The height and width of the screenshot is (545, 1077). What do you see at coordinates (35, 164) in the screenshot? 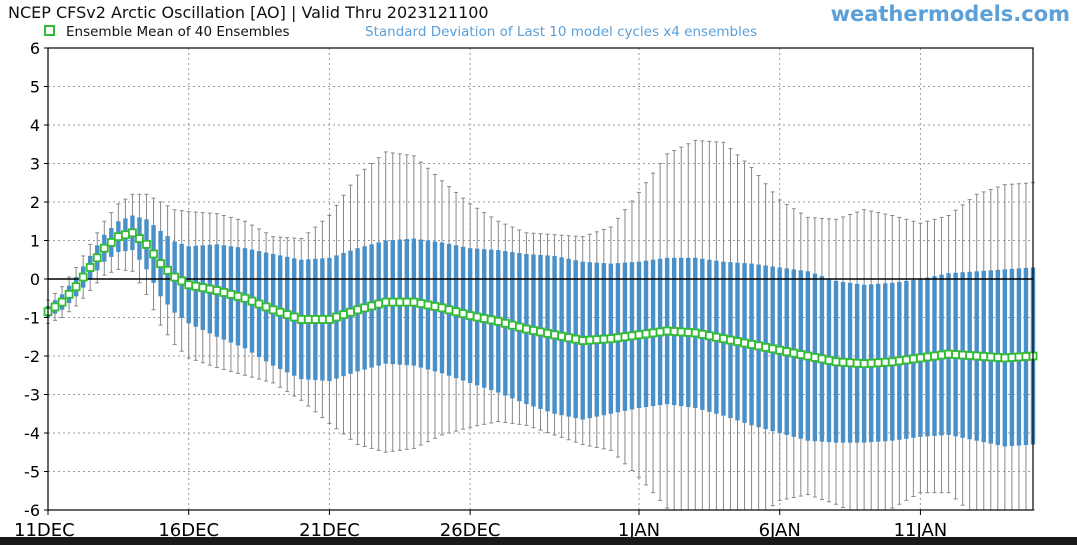
I see `y-tick-label: 3` at bounding box center [35, 164].